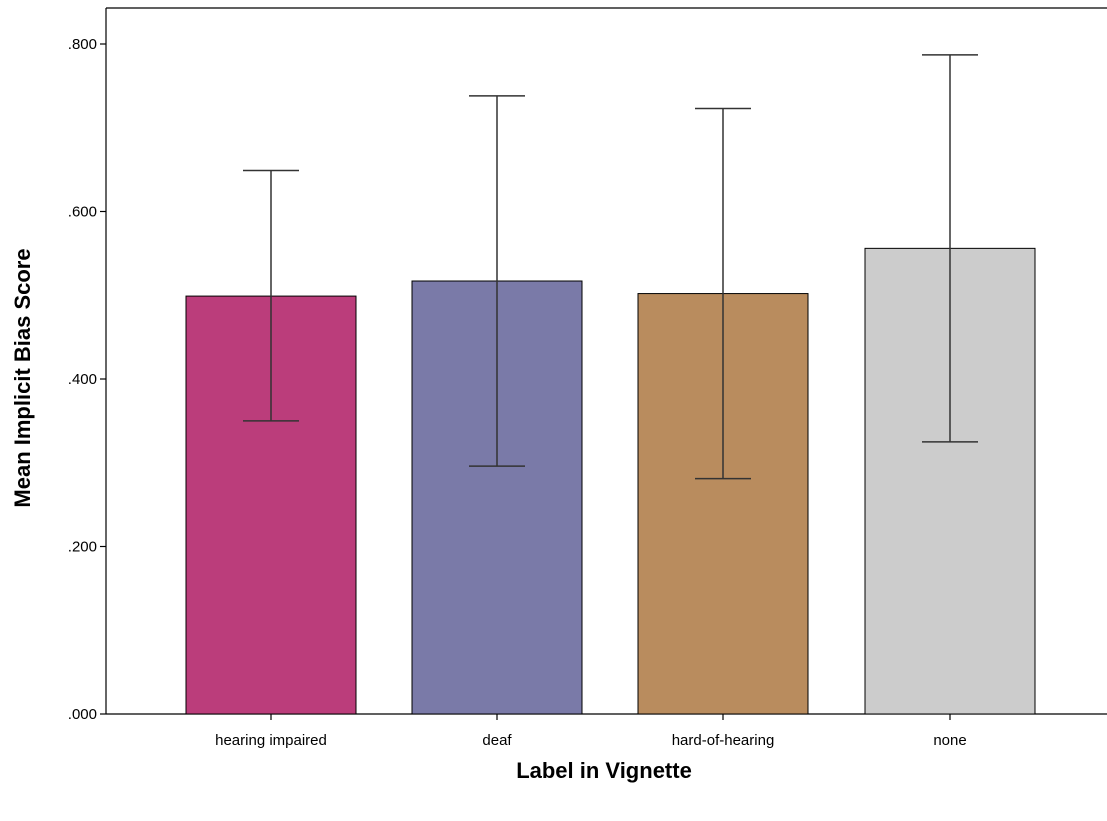  I want to click on x-tick-label: hard-of-hearing, so click(723, 740).